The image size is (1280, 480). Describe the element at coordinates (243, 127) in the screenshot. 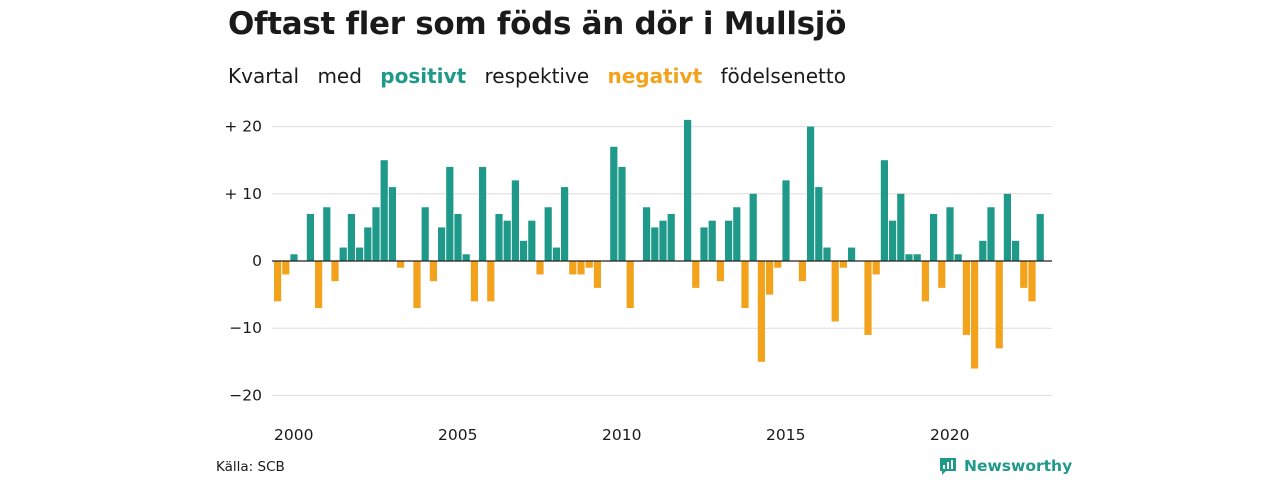

I see `y-tick-label: + 20` at that location.